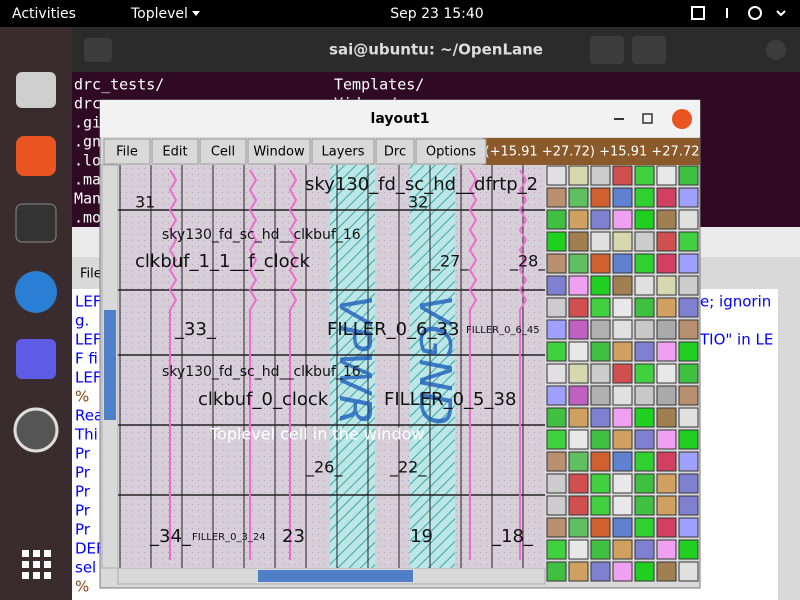 Image resolution: width=800 pixels, height=600 pixels. I want to click on menu-label: Window, so click(279, 152).